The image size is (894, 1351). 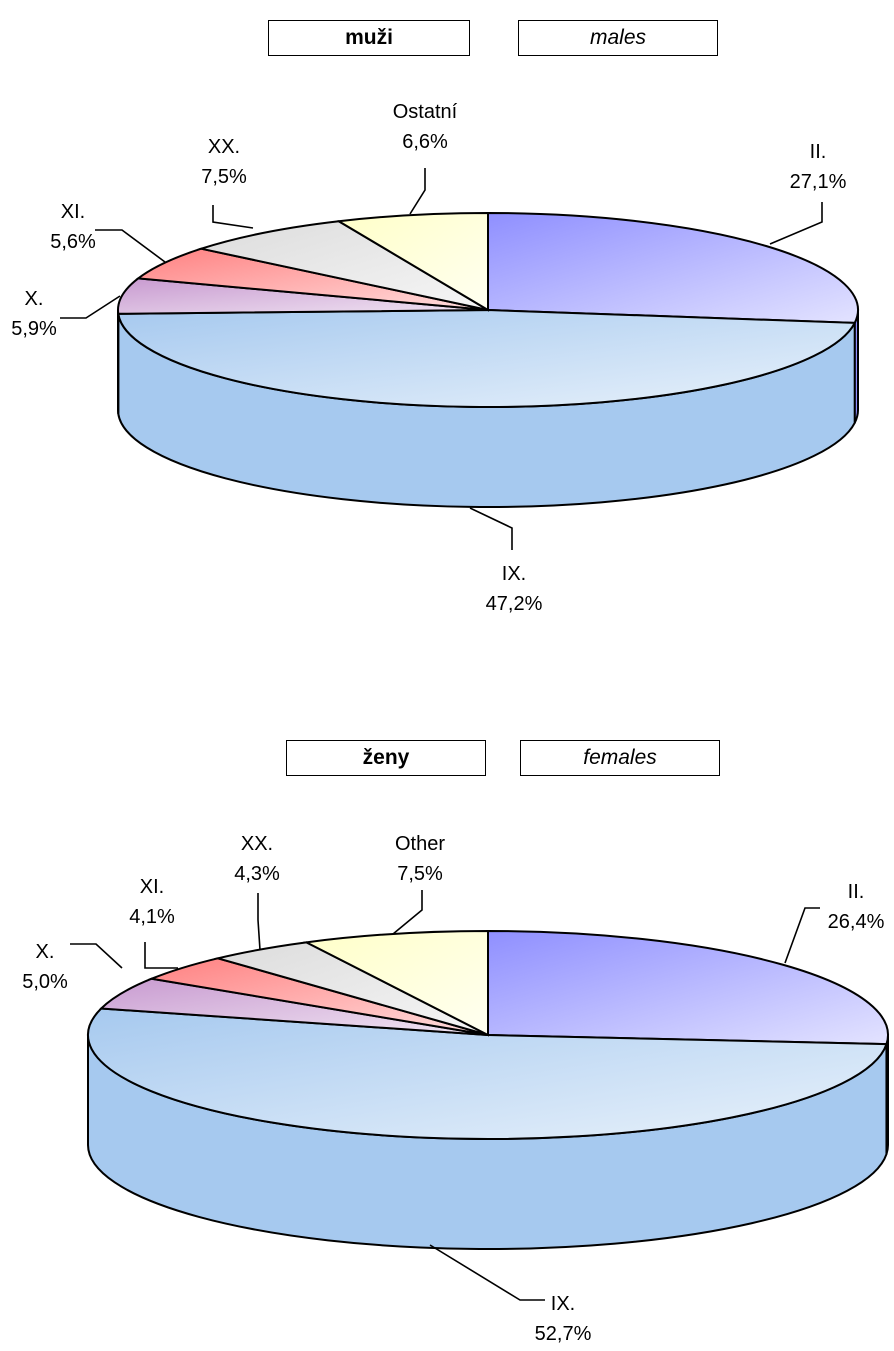 What do you see at coordinates (425, 112) in the screenshot?
I see `slice-label-ostatni: Ostatní` at bounding box center [425, 112].